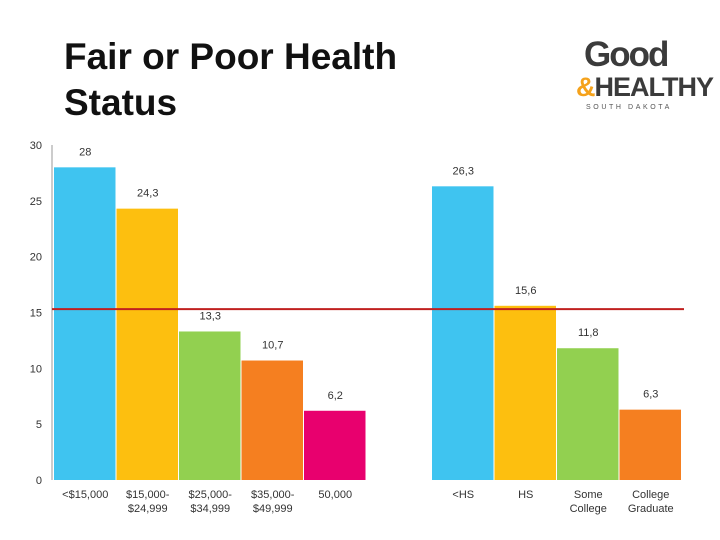 This screenshot has height=540, width=720. I want to click on y-tick-label: 15, so click(36, 314).